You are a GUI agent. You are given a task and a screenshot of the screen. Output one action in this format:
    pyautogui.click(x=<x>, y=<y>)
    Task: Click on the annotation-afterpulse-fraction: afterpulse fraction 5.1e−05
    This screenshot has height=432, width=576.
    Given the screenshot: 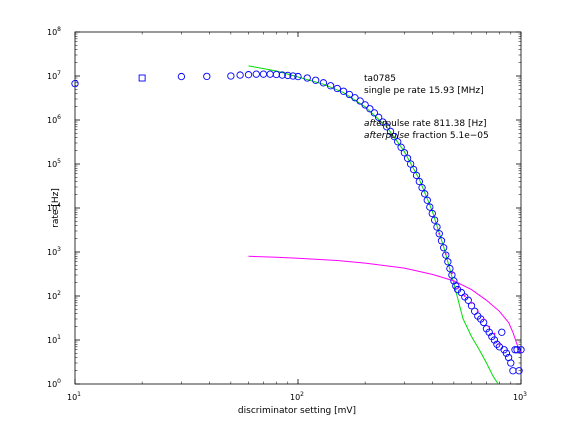 What is the action you would take?
    pyautogui.click(x=426, y=136)
    